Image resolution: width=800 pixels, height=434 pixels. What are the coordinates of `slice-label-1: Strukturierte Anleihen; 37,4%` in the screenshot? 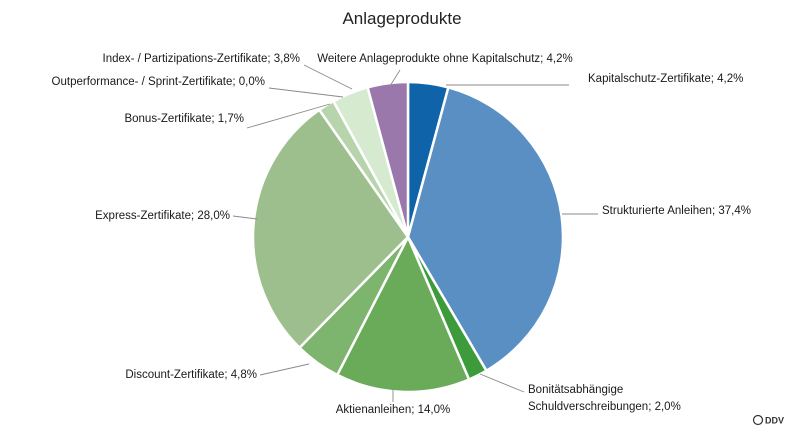 It's located at (676, 211).